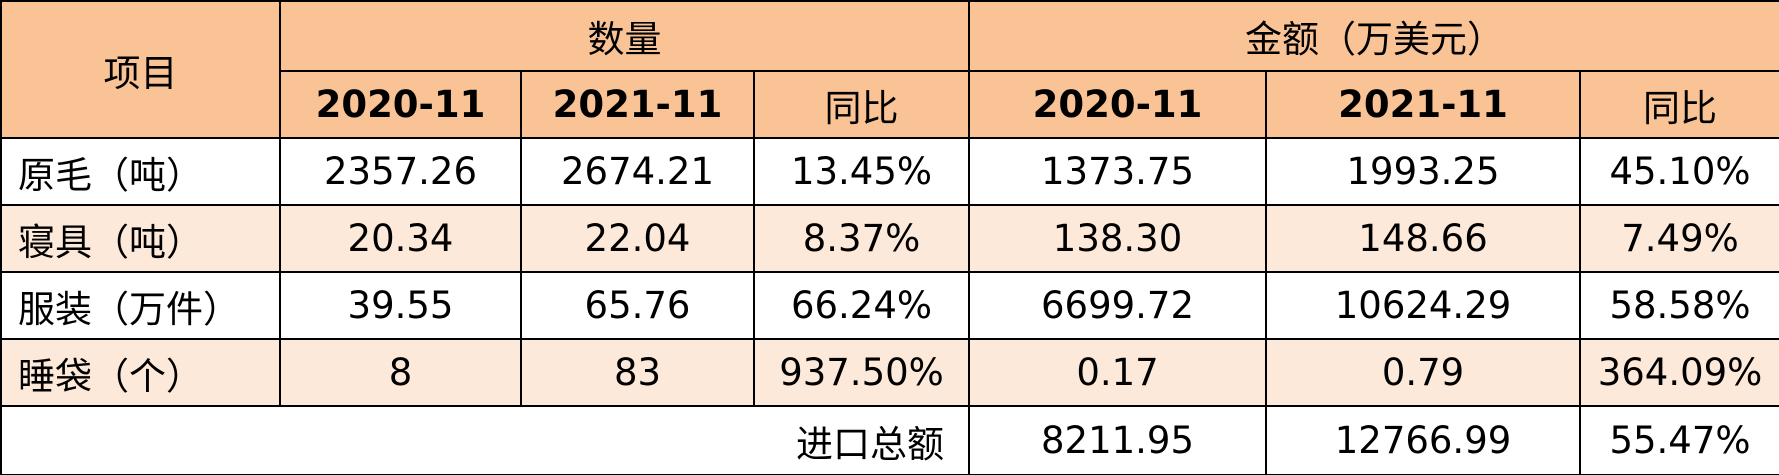  Describe the element at coordinates (1118, 238) in the screenshot. I see `cell: 138.30` at that location.